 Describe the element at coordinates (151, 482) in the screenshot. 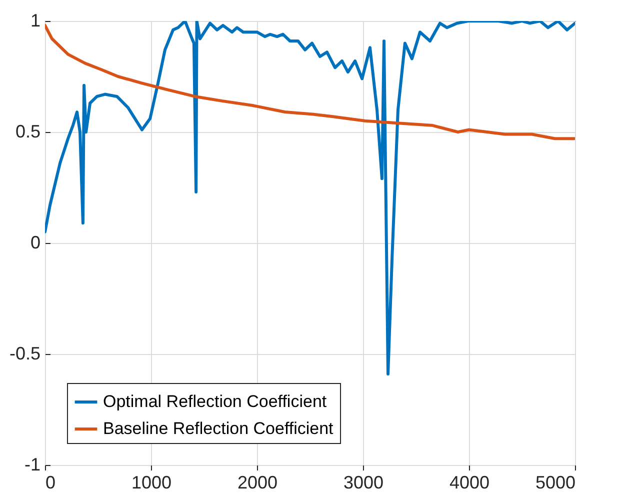

I see `x-tick-label: 1000` at that location.